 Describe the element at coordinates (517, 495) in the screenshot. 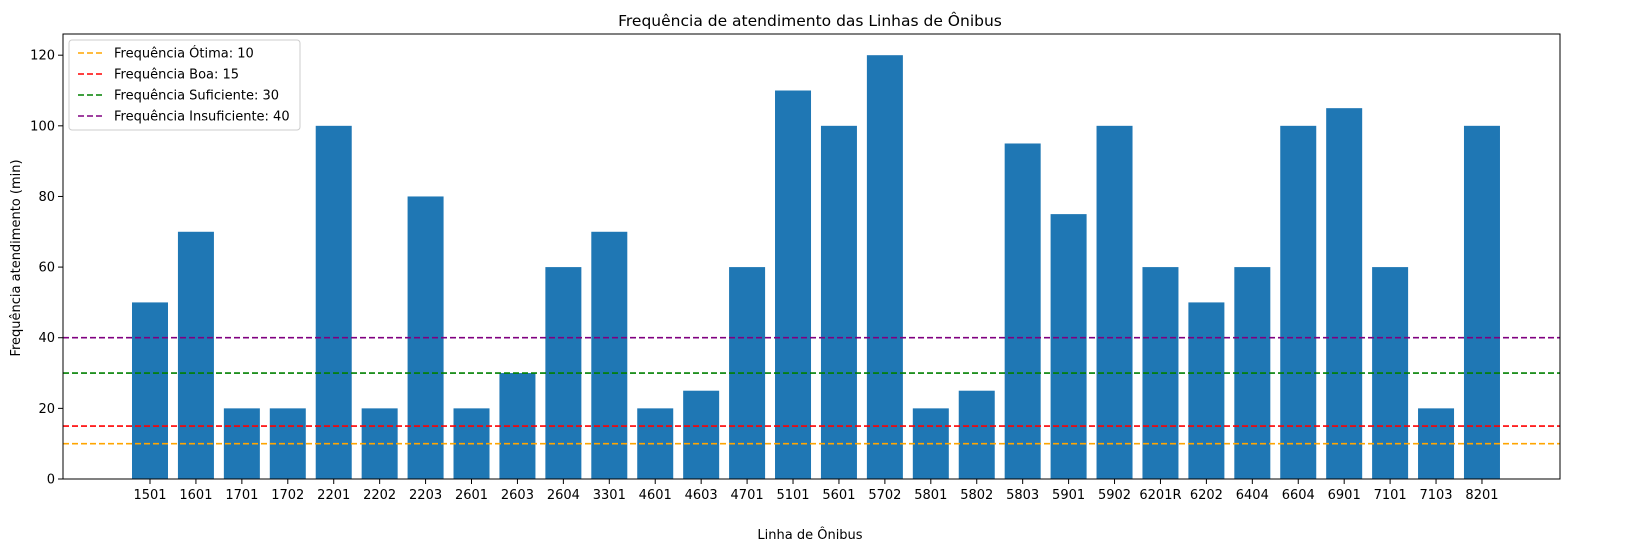

I see `x-tick-label: 2603` at that location.